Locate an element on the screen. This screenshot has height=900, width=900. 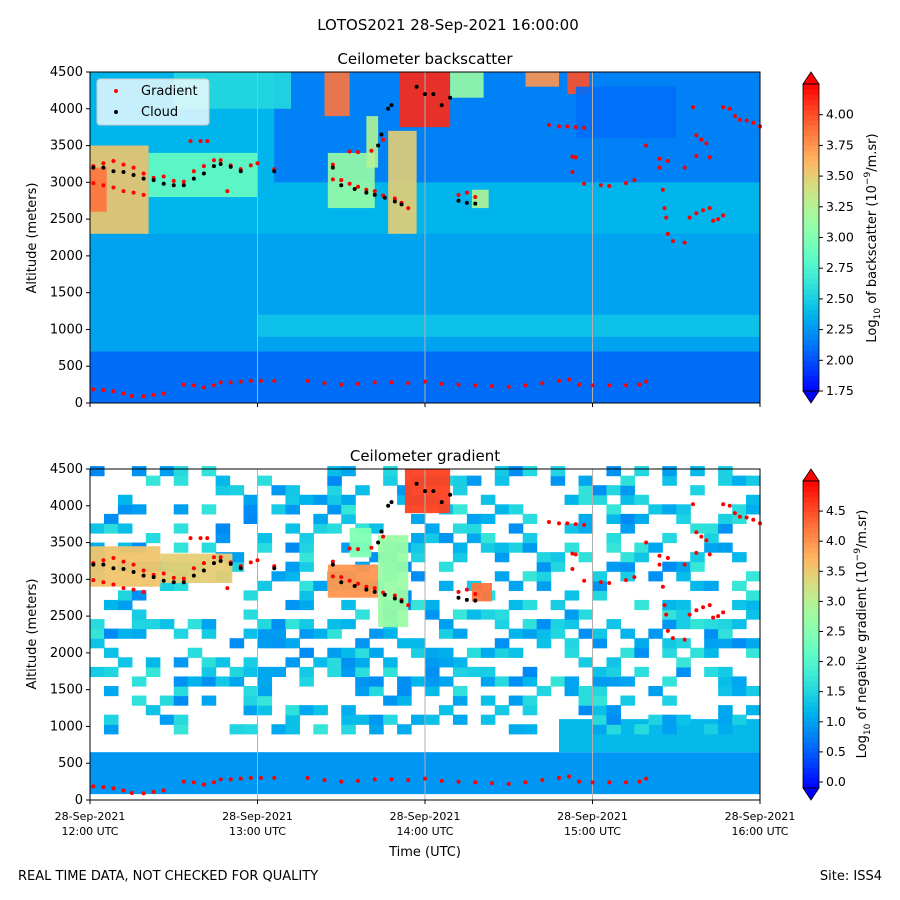
colorbar-tick-label: 2.25 is located at coordinates (840, 329).